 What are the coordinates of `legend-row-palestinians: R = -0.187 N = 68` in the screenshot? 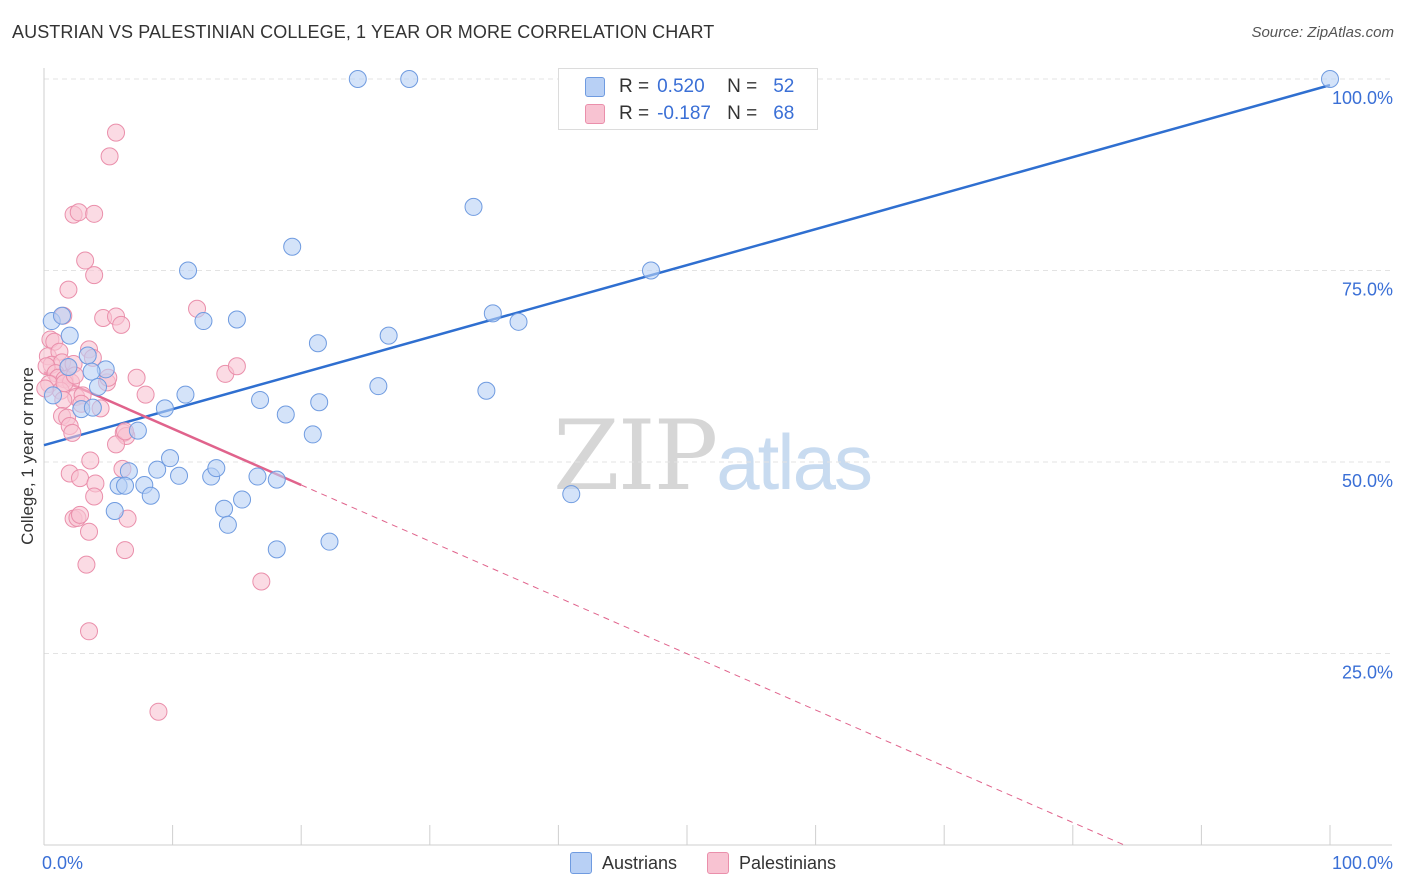 It's located at (689, 114).